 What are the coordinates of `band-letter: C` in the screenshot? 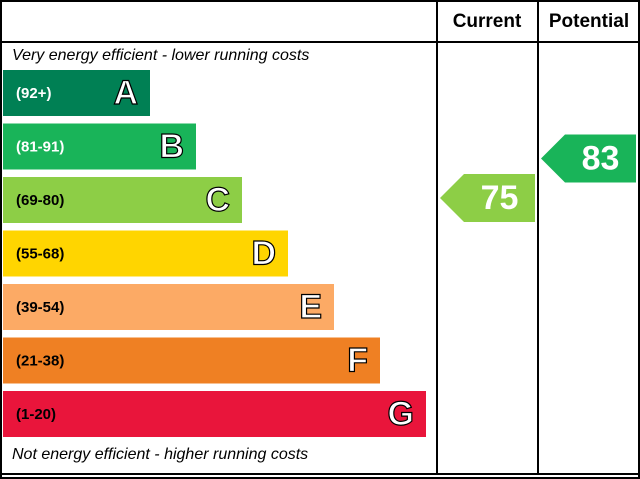 It's located at (217, 200).